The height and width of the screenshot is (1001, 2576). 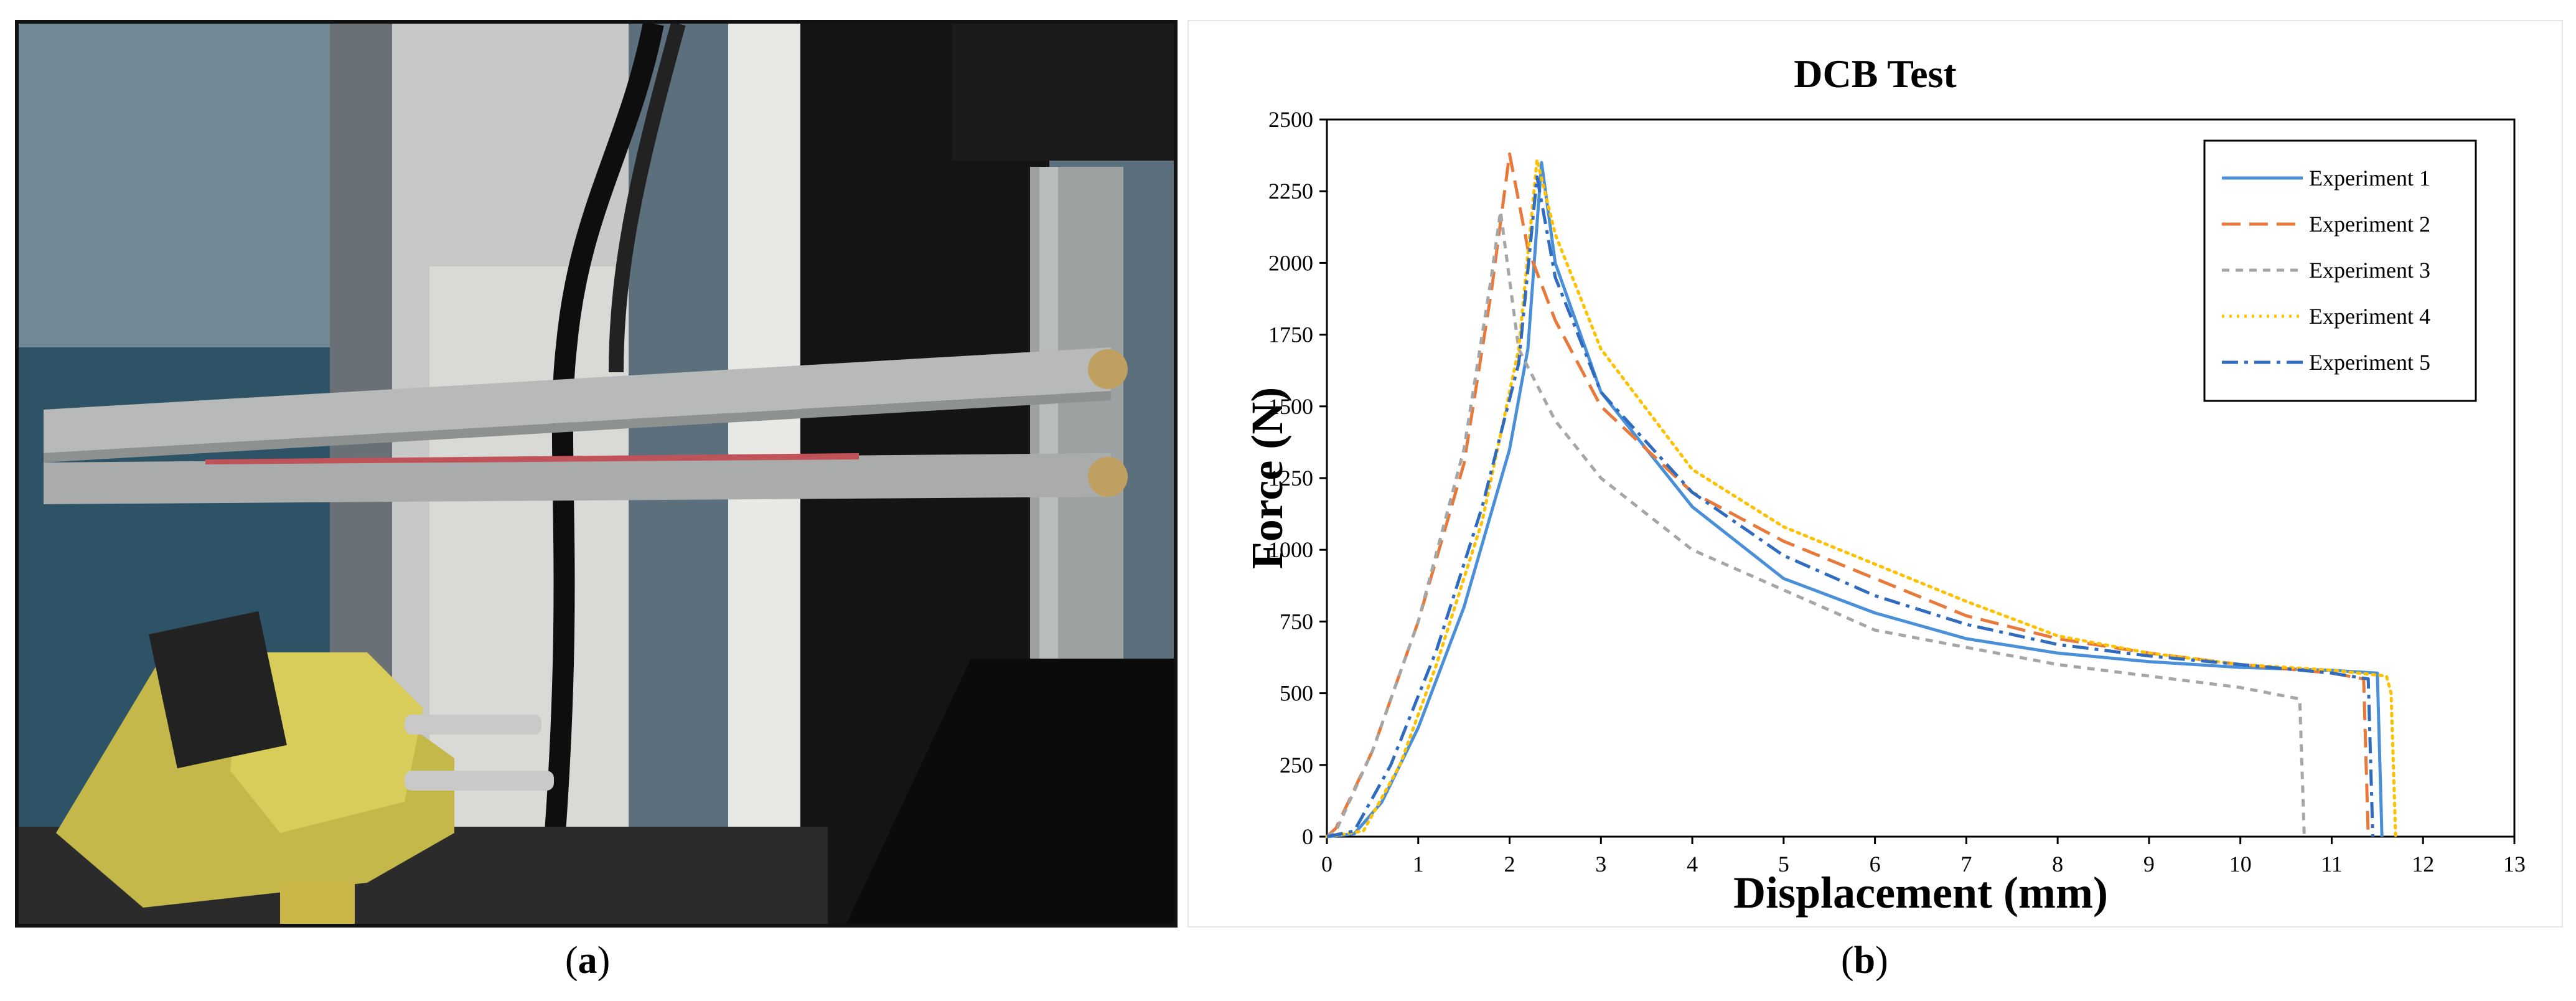 What do you see at coordinates (1509, 864) in the screenshot?
I see `x-tick-label: 2` at bounding box center [1509, 864].